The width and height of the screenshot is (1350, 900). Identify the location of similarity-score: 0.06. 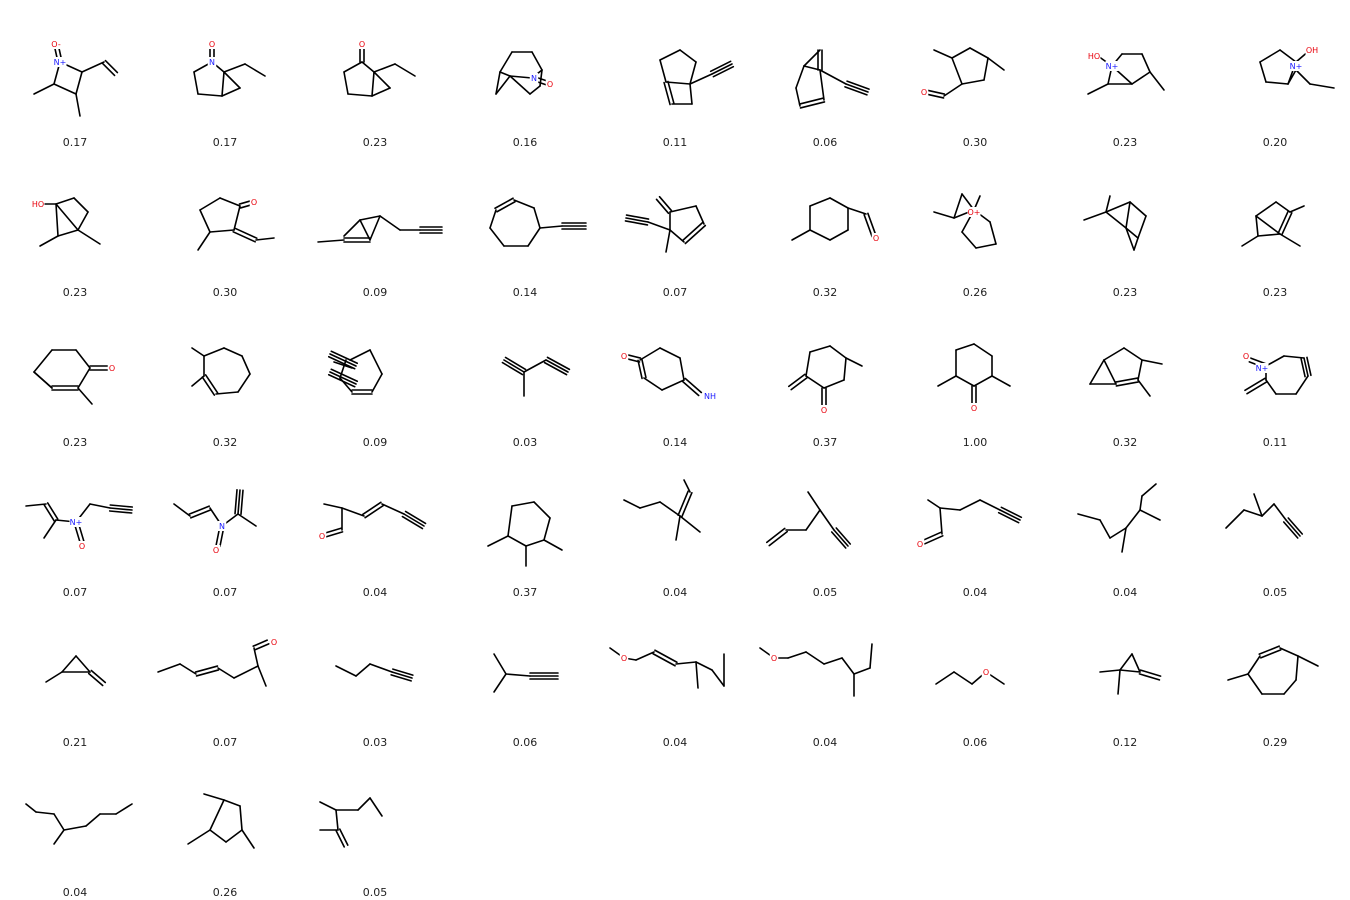
(825, 142).